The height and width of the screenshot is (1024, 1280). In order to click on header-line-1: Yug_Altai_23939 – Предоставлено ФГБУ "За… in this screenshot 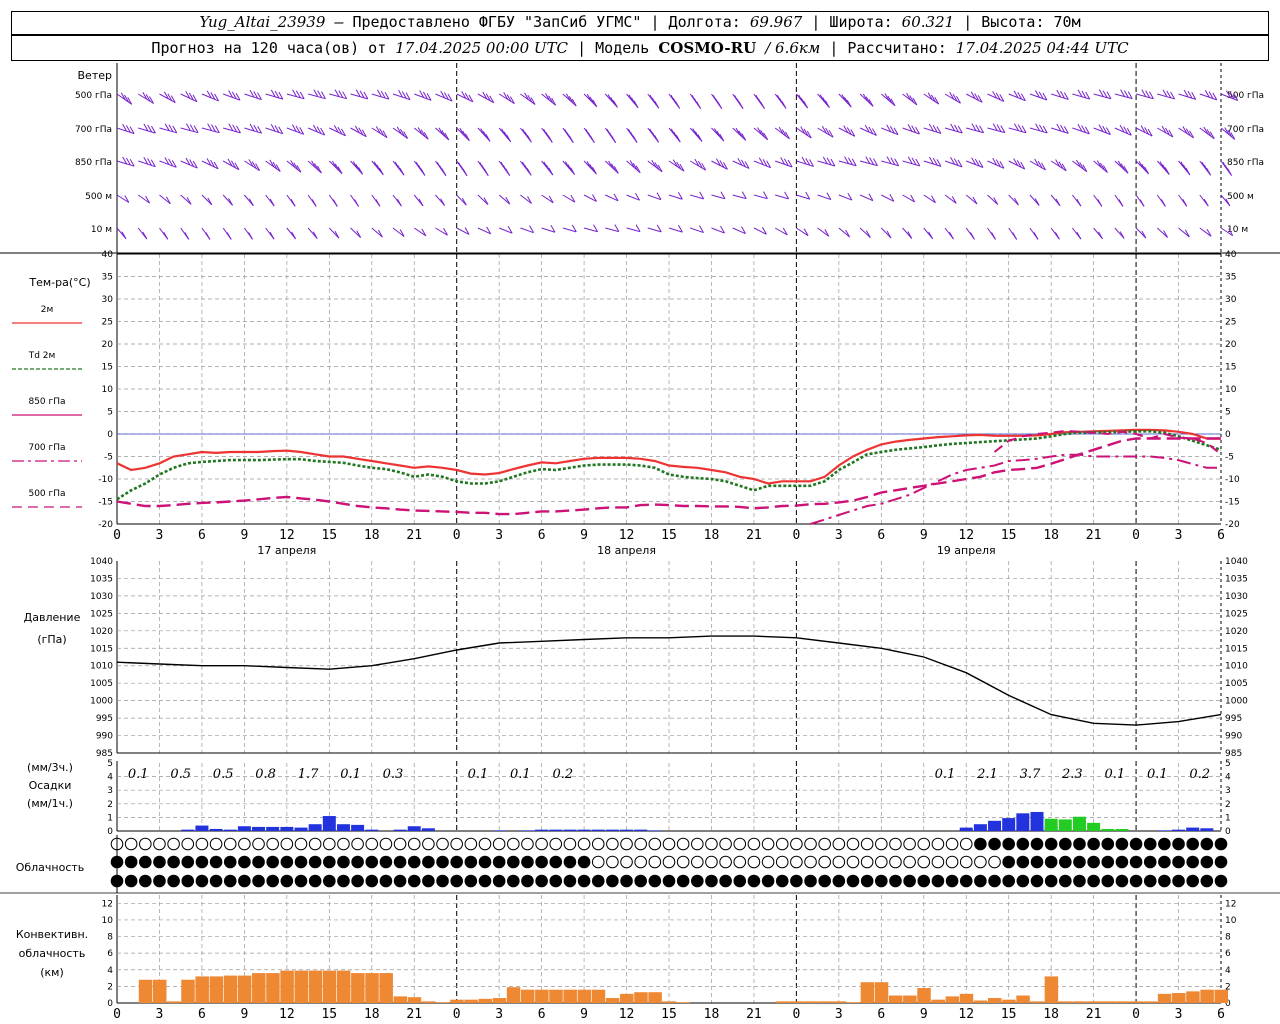, I will do `click(640, 23)`.